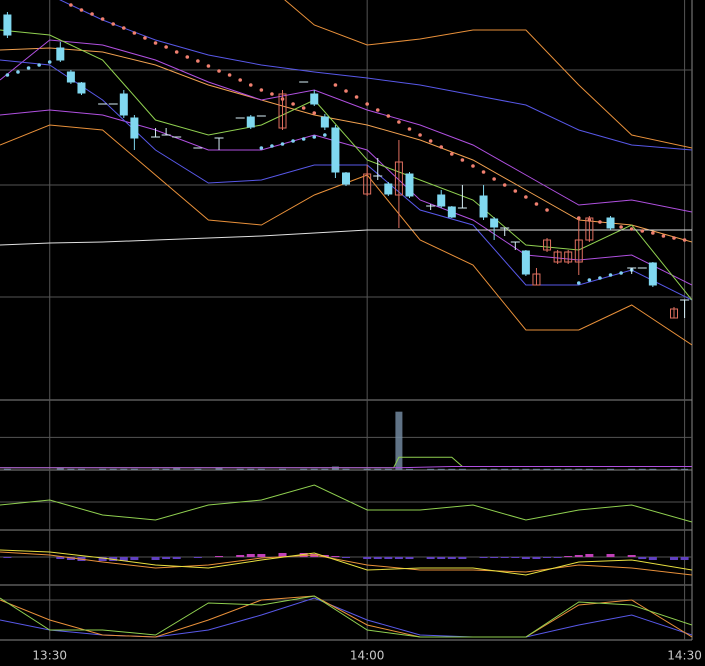 The image size is (705, 666). What do you see at coordinates (367, 656) in the screenshot?
I see `x-tick-label: 14:00` at bounding box center [367, 656].